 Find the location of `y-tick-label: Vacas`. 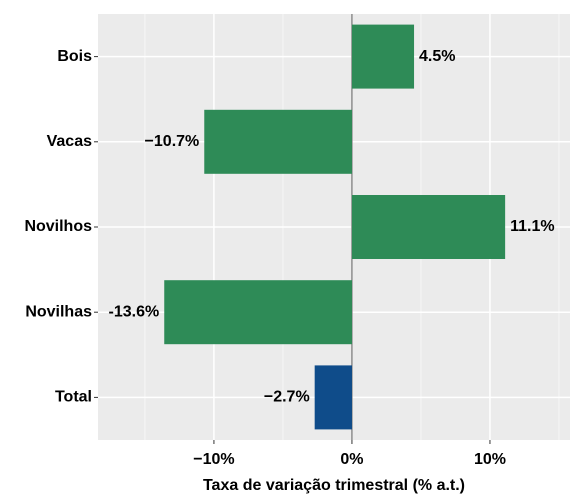

y-tick-label: Vacas is located at coordinates (69, 141).